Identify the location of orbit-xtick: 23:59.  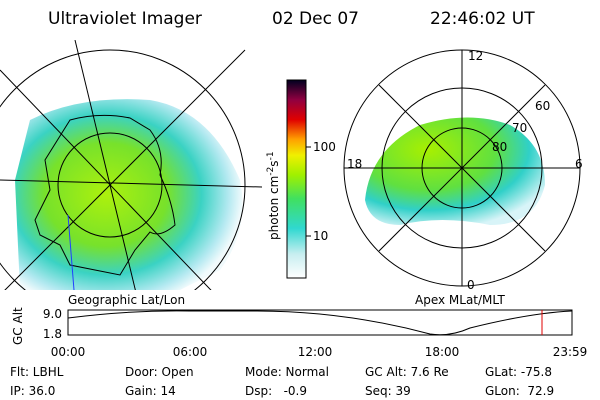
(570, 352).